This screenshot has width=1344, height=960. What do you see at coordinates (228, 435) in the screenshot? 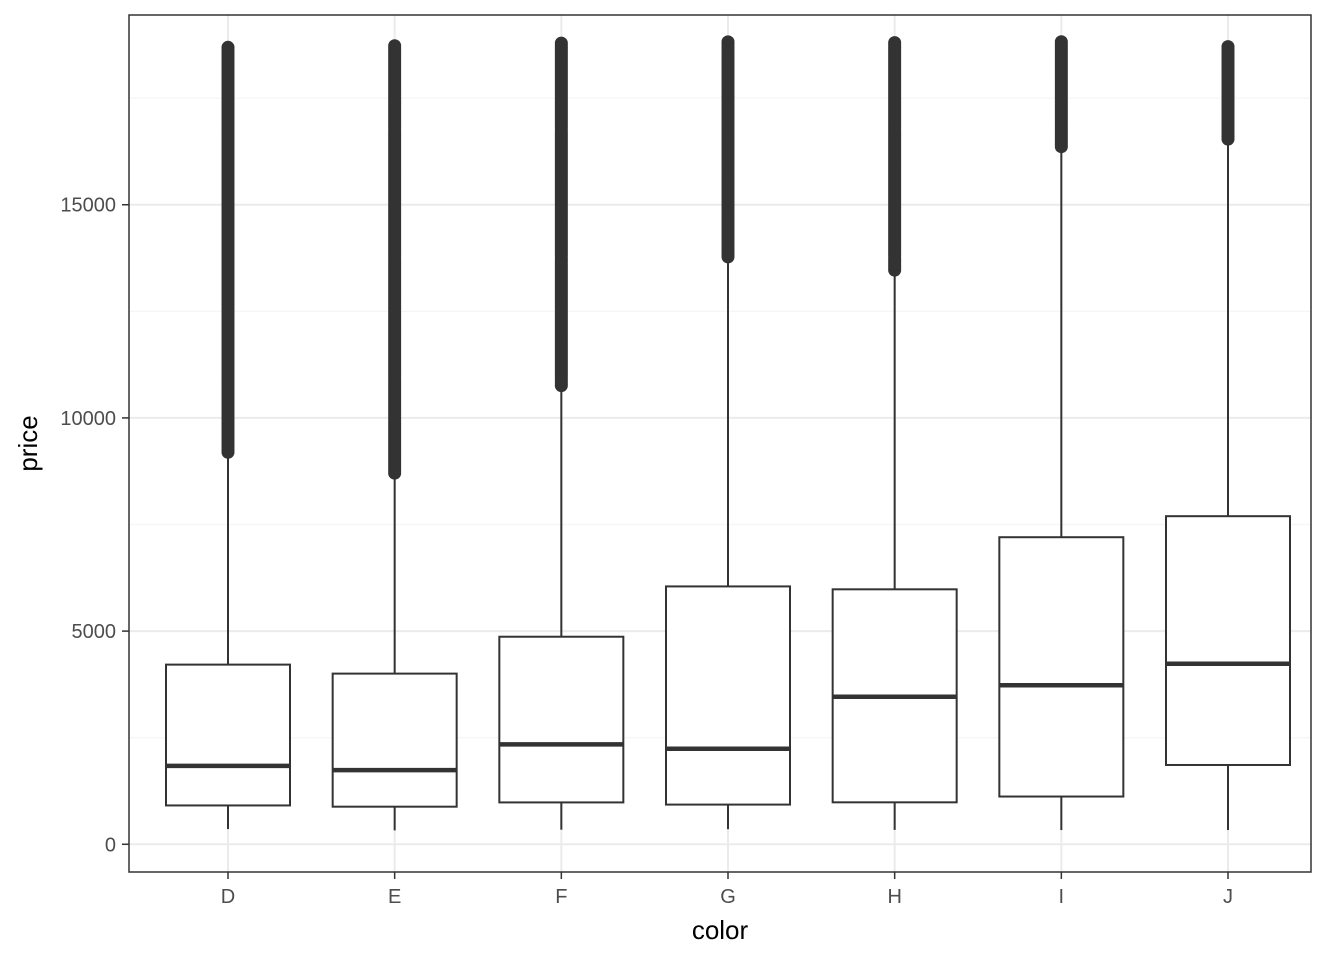
I see `box-D` at bounding box center [228, 435].